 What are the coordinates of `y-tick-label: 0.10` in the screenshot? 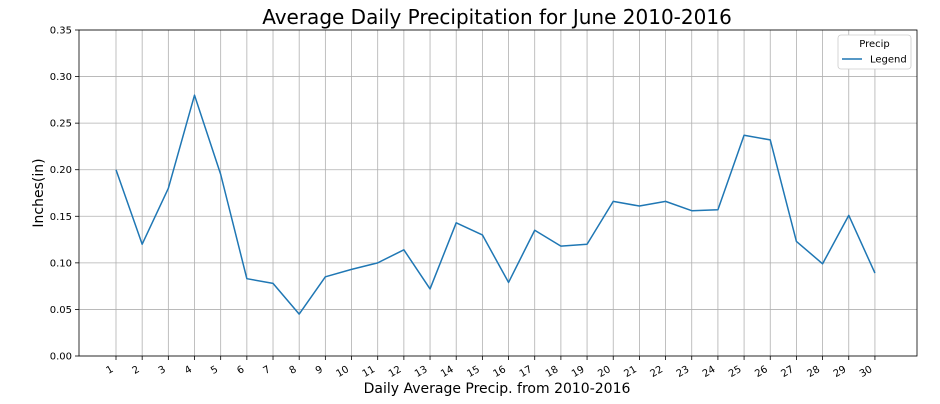 It's located at (61, 263).